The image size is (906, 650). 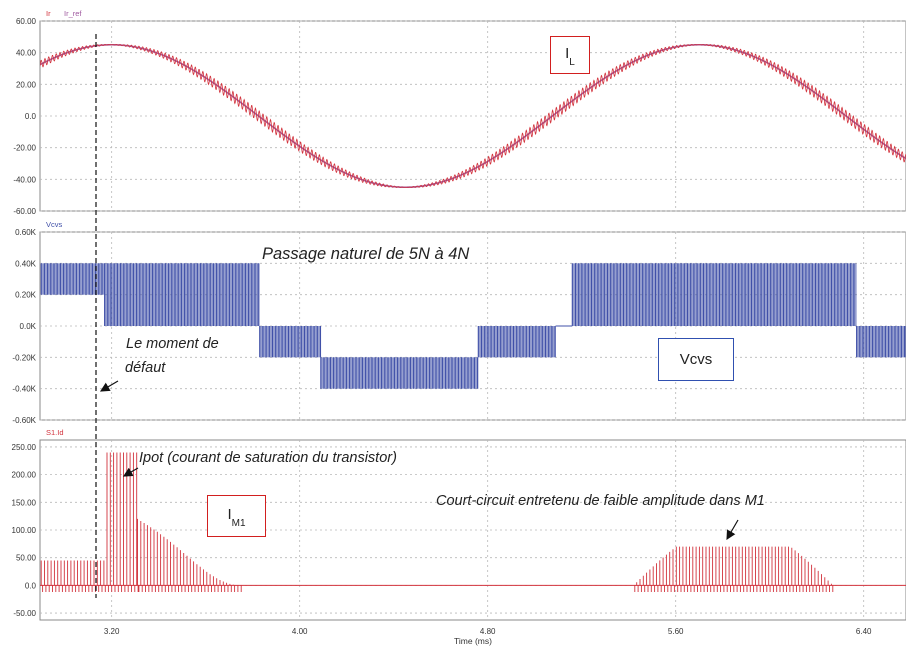 I want to click on vcvs-label: Vcvs, so click(x=696, y=359).